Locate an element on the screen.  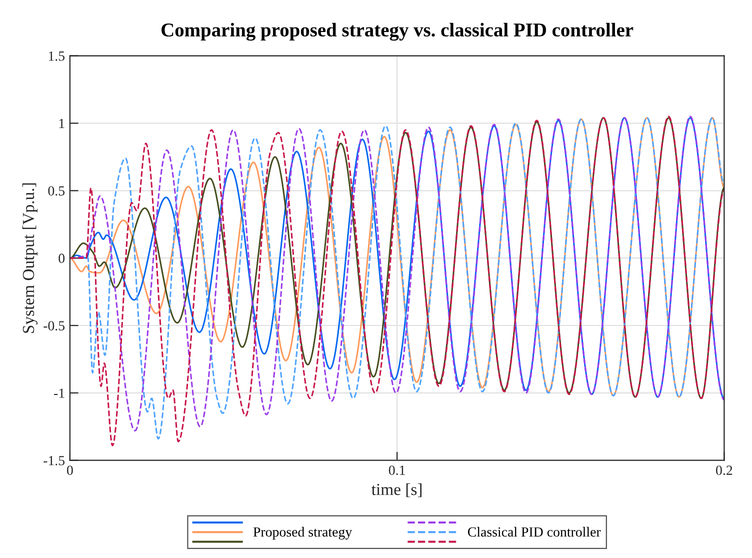
legend-label: Proposed strategy is located at coordinates (302, 533).